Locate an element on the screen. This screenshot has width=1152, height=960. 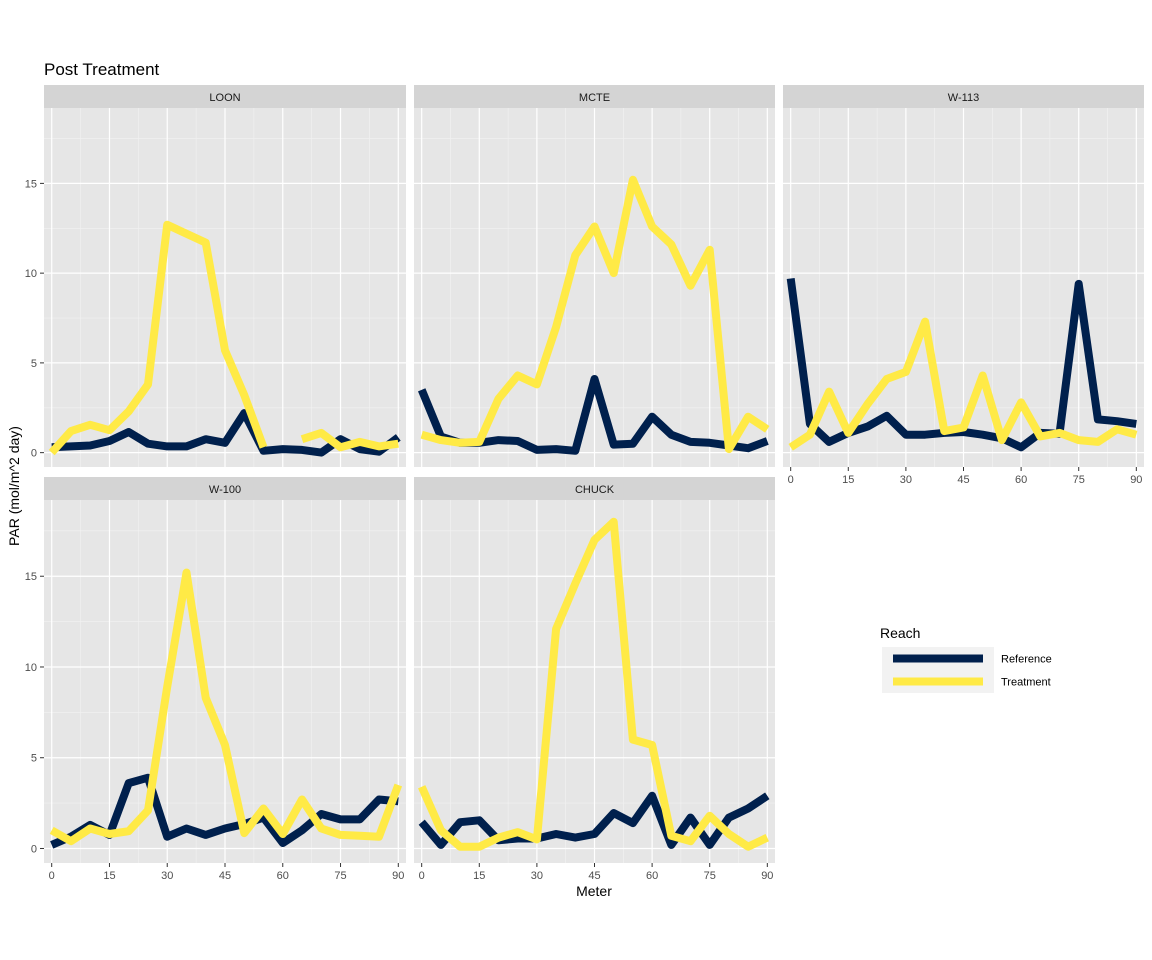
series-reference-loon is located at coordinates (226, 433).